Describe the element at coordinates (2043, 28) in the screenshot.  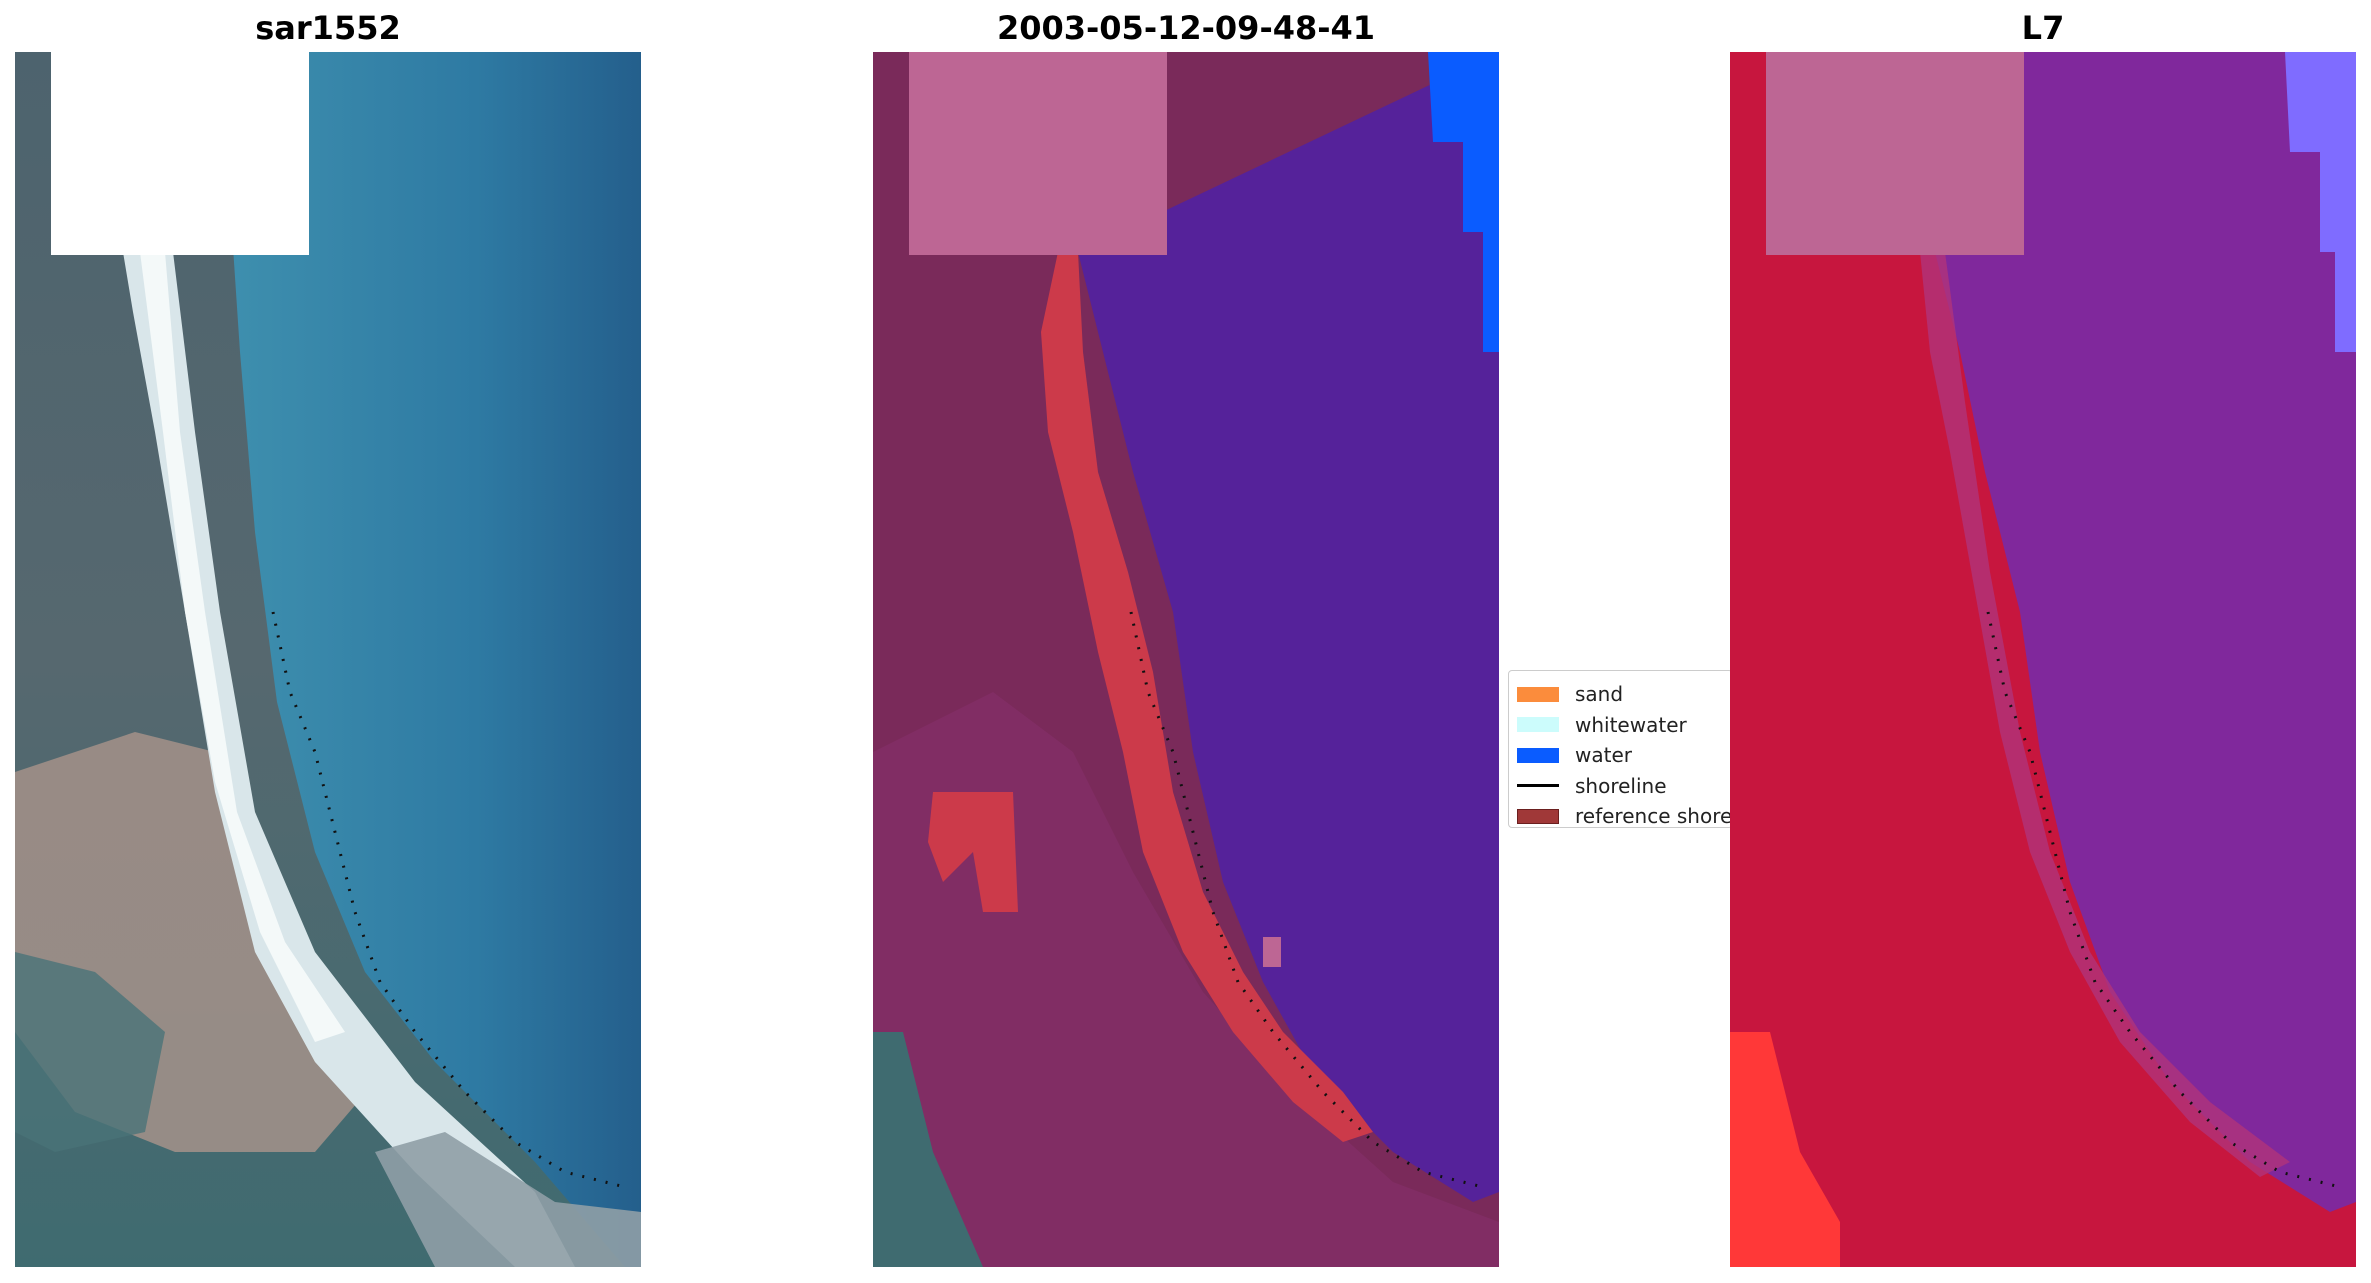
I see `panel-title-right: L7` at that location.